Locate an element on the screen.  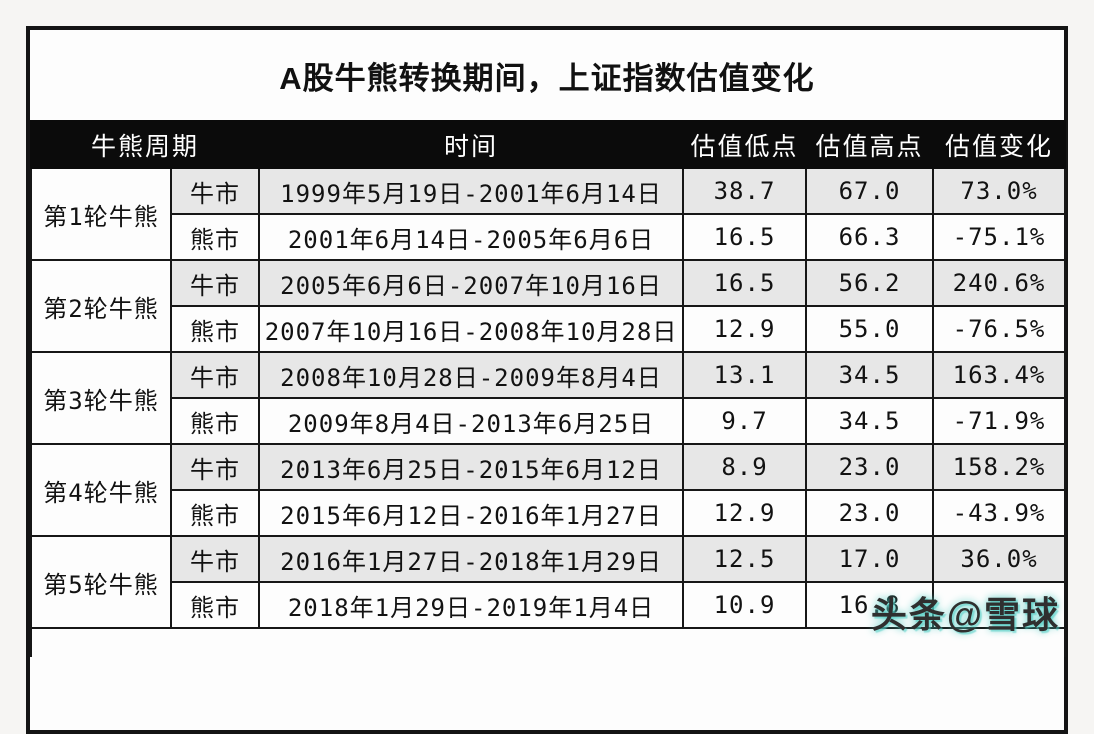
change-cell: -43.9% is located at coordinates (999, 513).